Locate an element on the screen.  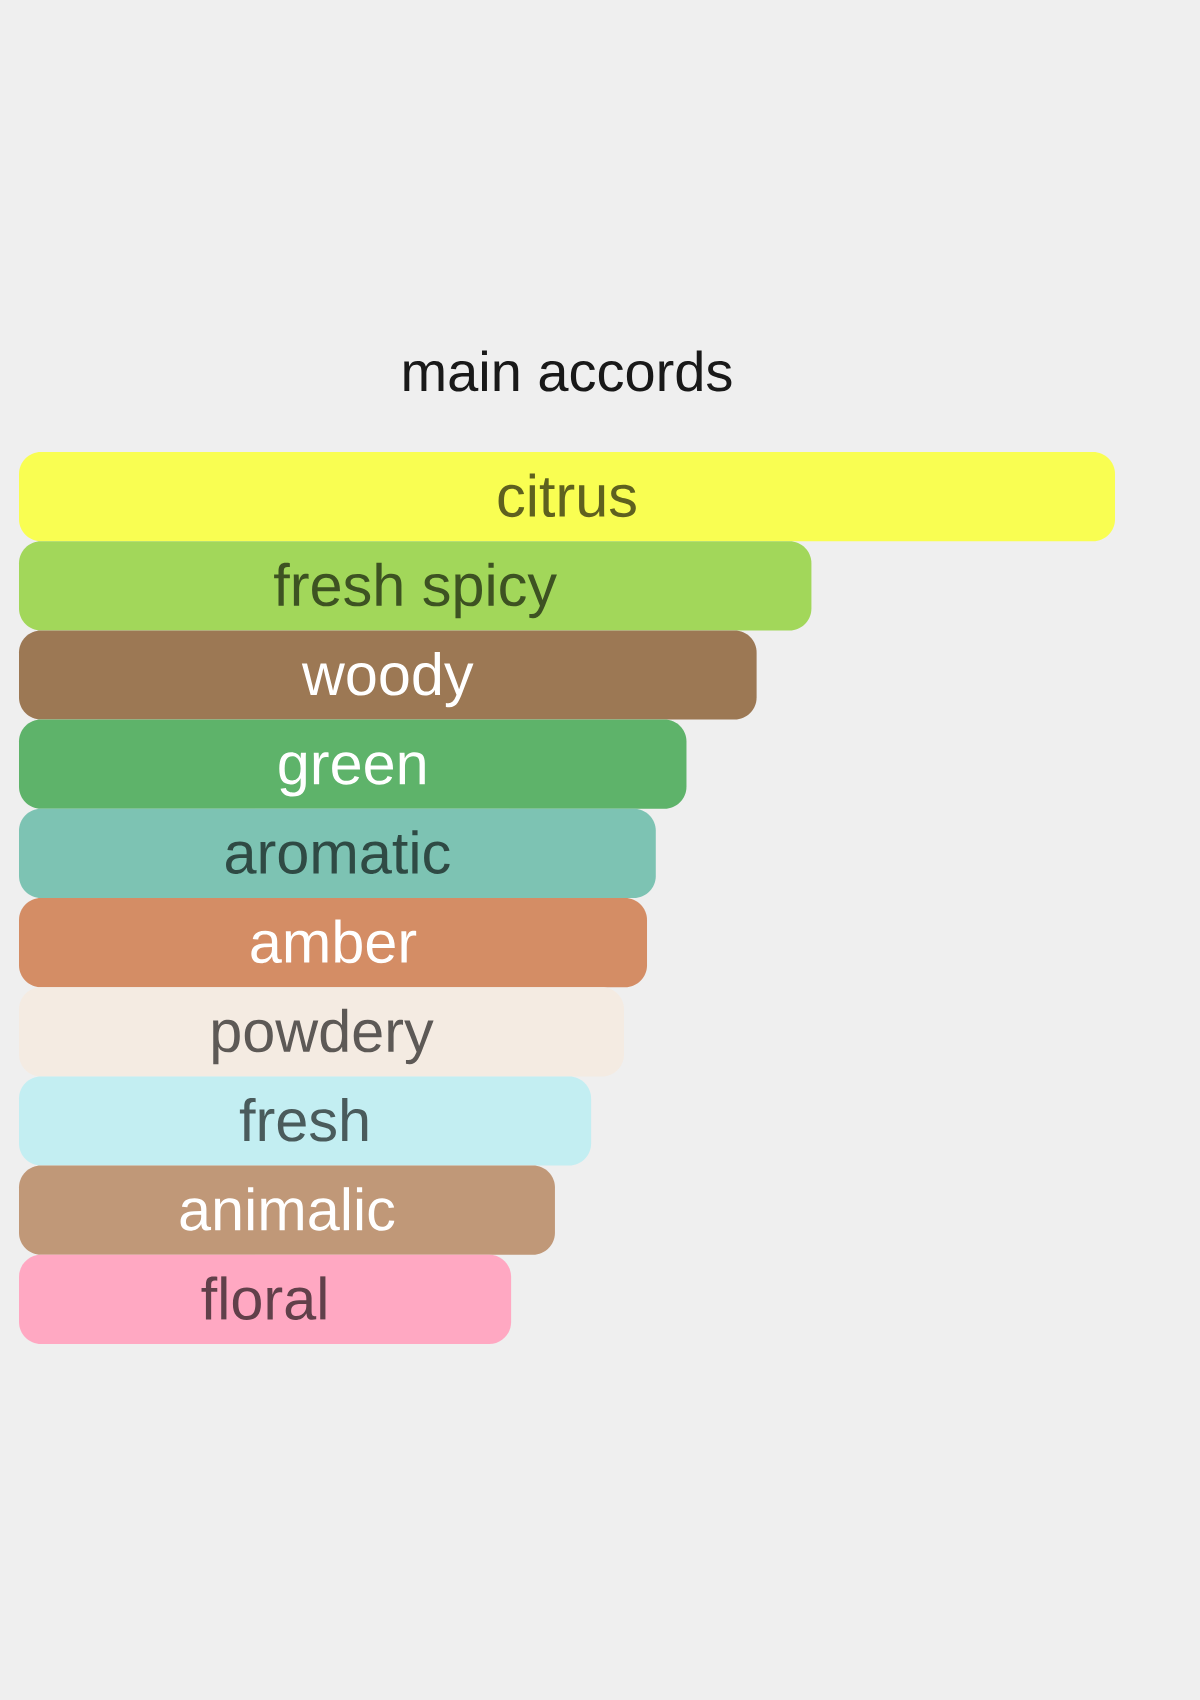
chart-title: main accords is located at coordinates (568, 371).